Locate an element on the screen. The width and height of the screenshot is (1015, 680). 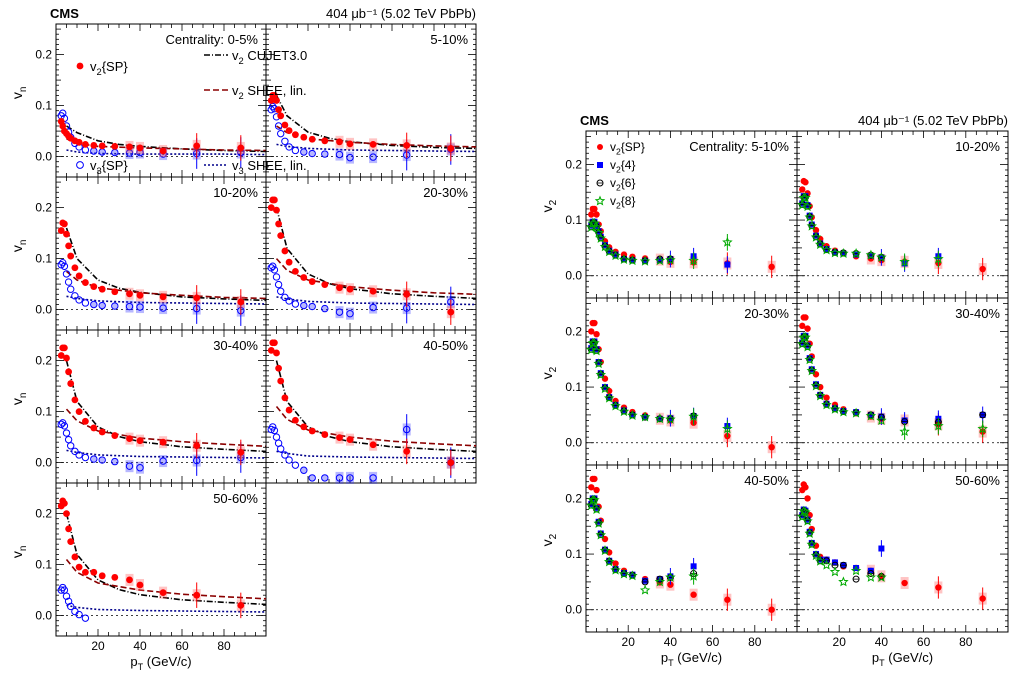
panel-3: 30-40% is located at coordinates (902, 381).